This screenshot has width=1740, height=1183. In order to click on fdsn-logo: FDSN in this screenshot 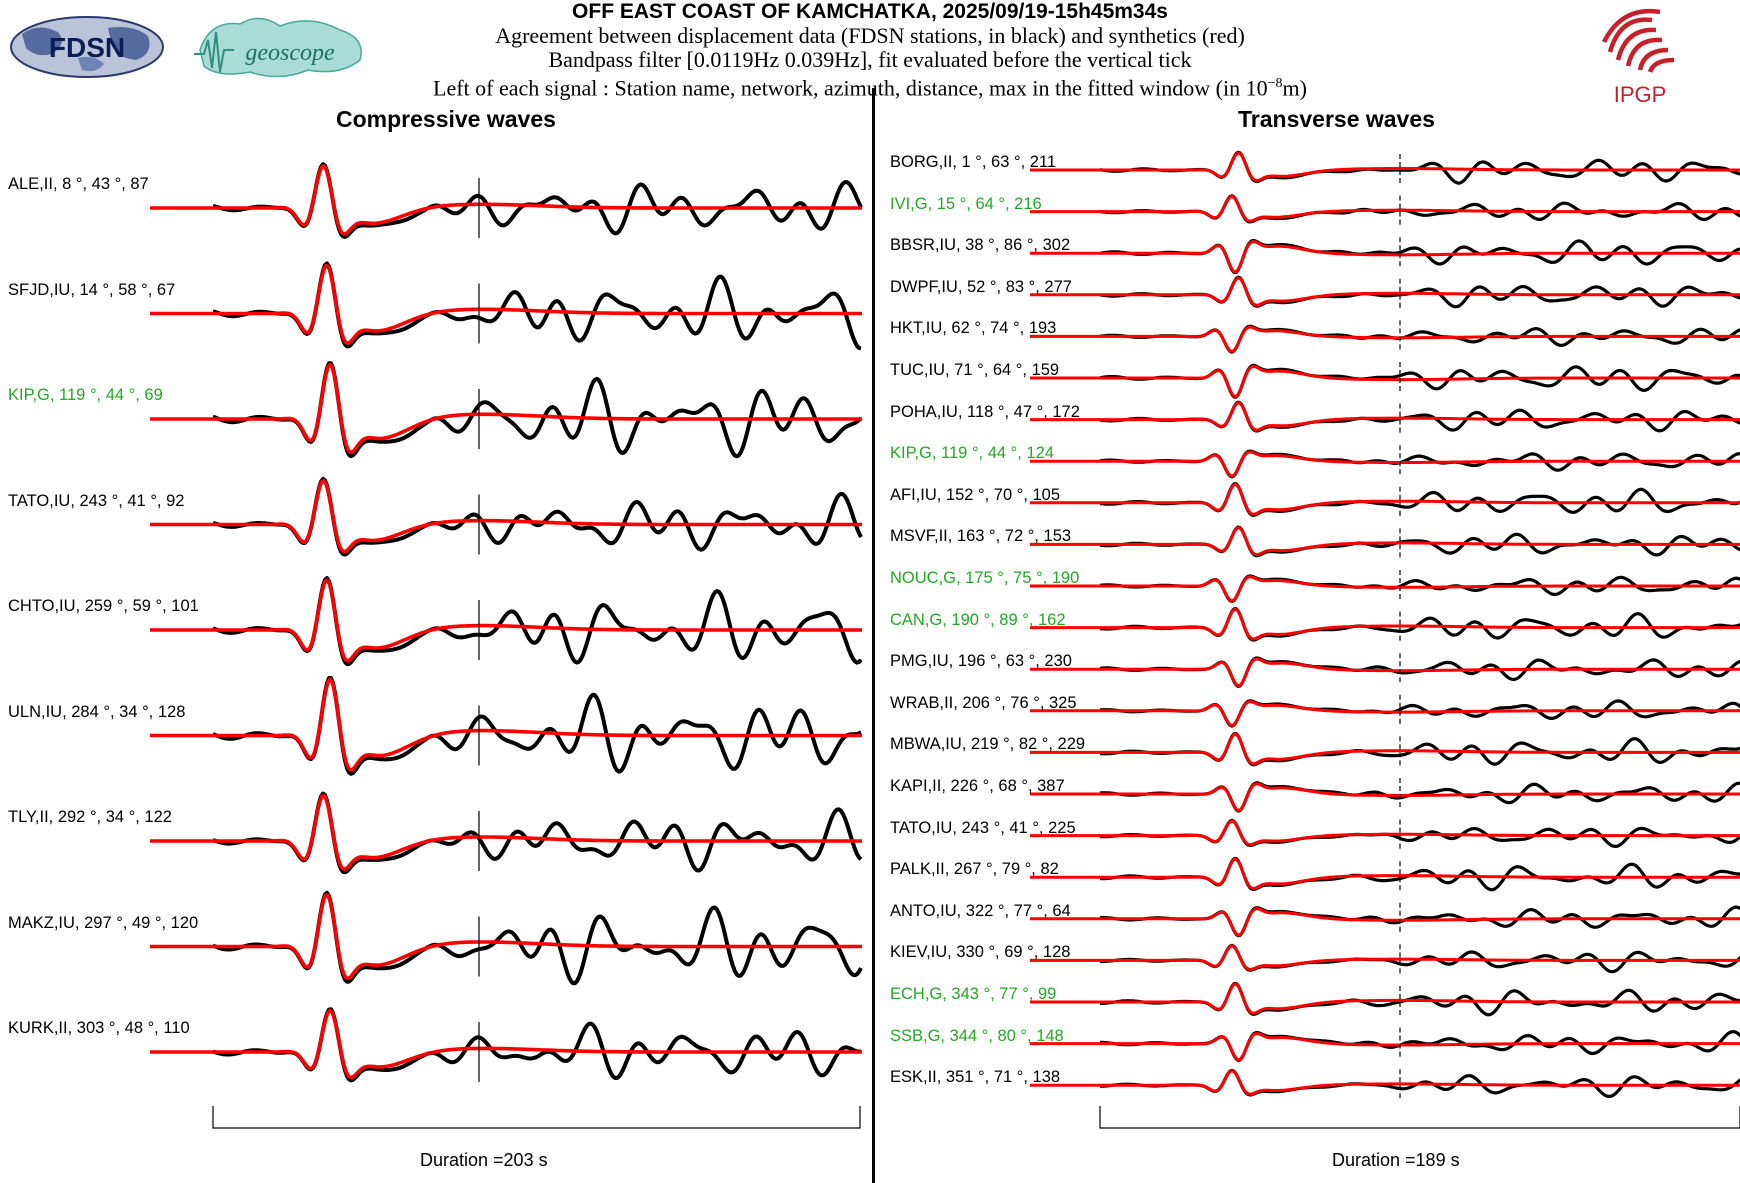, I will do `click(87, 47)`.